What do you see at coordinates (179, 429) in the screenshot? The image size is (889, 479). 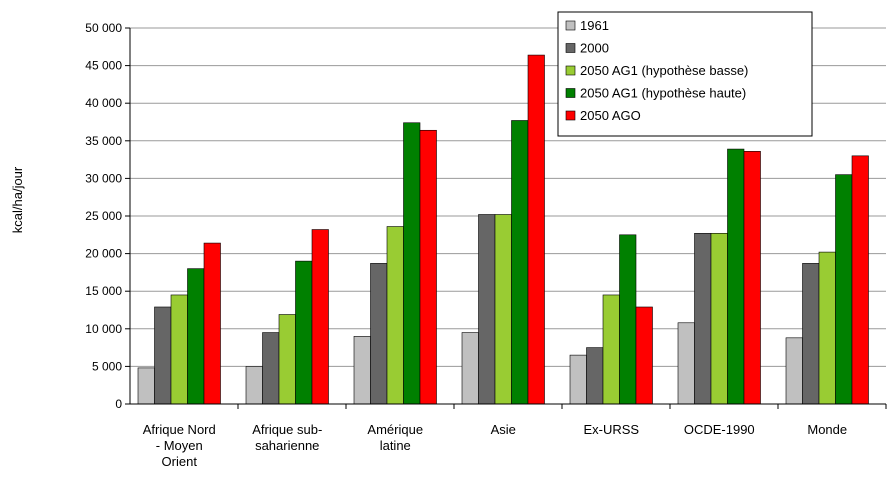 I see `x-category-label: Afrique Nord` at bounding box center [179, 429].